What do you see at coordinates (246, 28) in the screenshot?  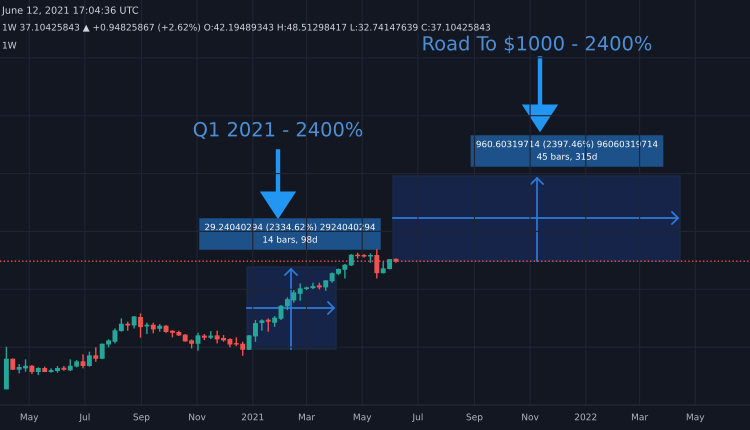 I see `text: 1W 37.10425843 ▲ +0.94825867 (+2.62%) O:42.19489343 H:48.51298417 L:32.74147639 C:37.10425843` at bounding box center [246, 28].